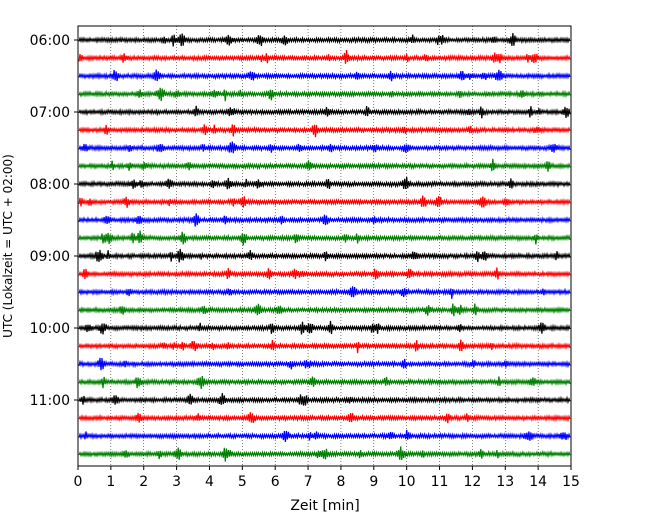 This screenshot has height=520, width=650. I want to click on y-tick-label: 11:00, so click(50, 401).